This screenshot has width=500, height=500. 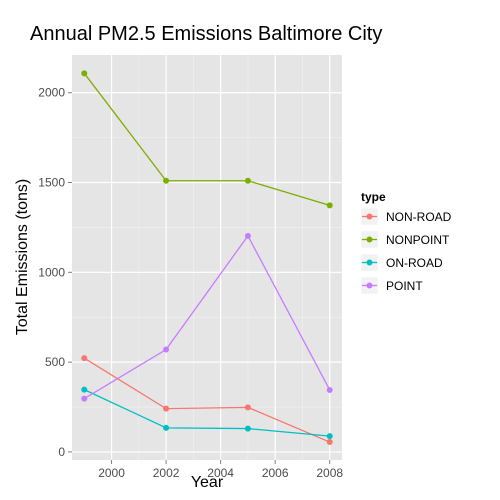 What do you see at coordinates (369, 239) in the screenshot?
I see `legend-point-nonpoint` at bounding box center [369, 239].